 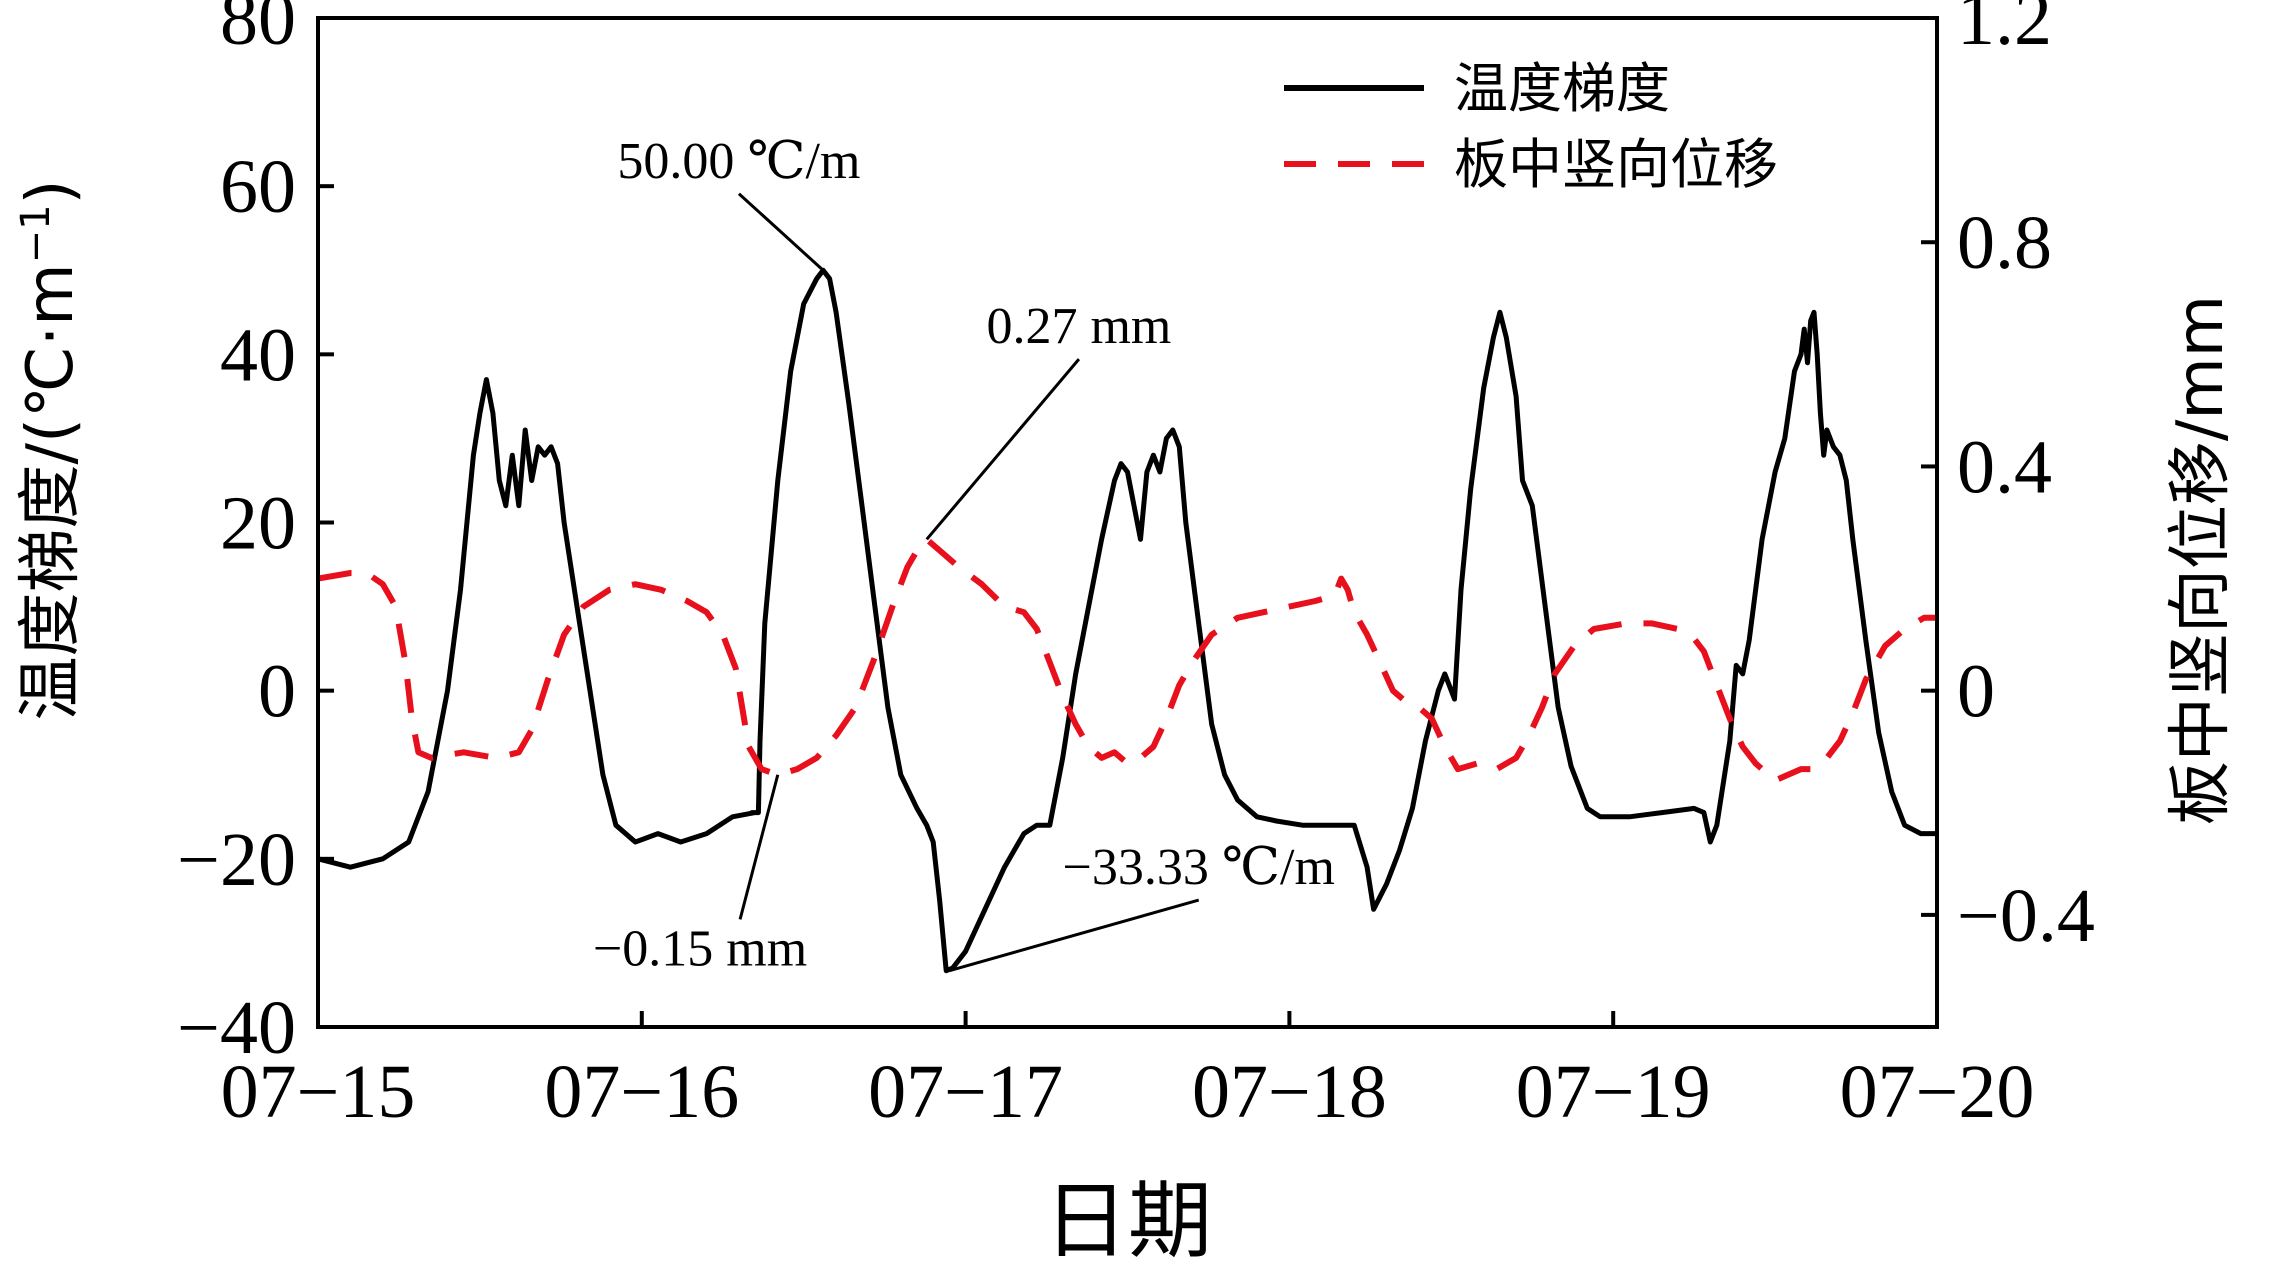 What do you see at coordinates (641, 1092) in the screenshot?
I see `x-tick-label: 07−16` at bounding box center [641, 1092].